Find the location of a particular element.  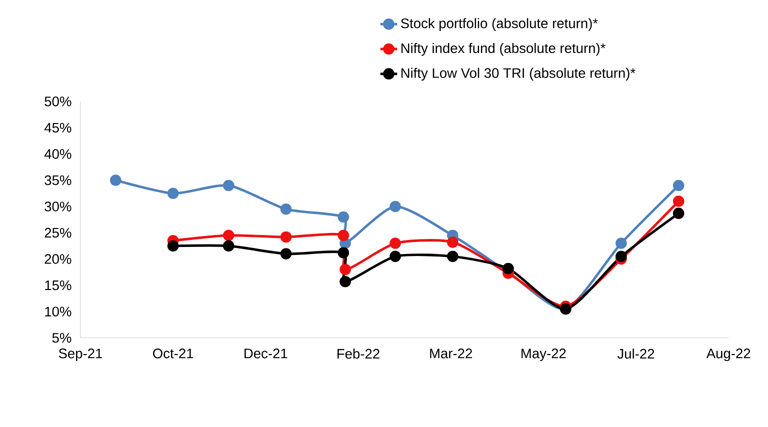

x-tick-label: Sep-21 is located at coordinates (80, 354).